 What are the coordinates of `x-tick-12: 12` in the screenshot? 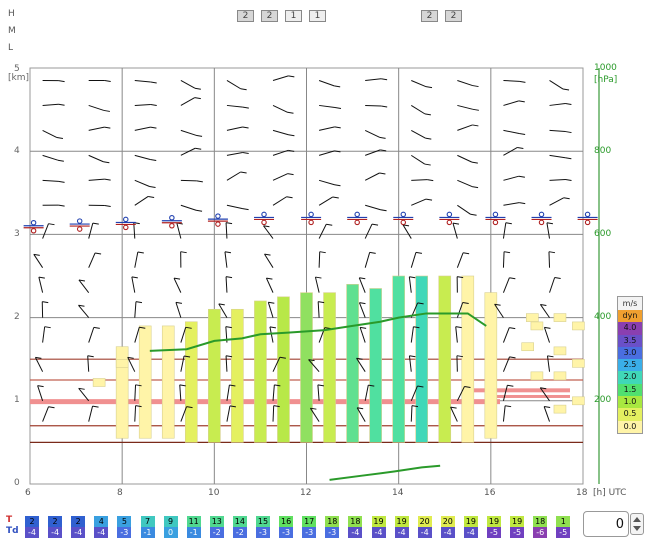 It's located at (306, 493).